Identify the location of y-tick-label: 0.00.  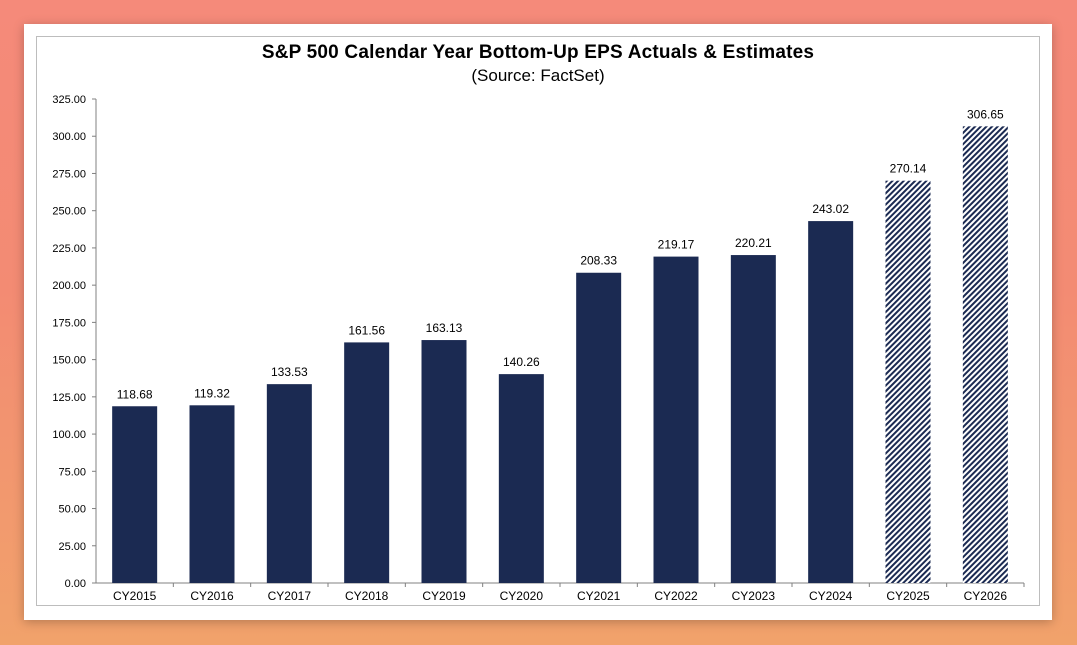
(75, 584).